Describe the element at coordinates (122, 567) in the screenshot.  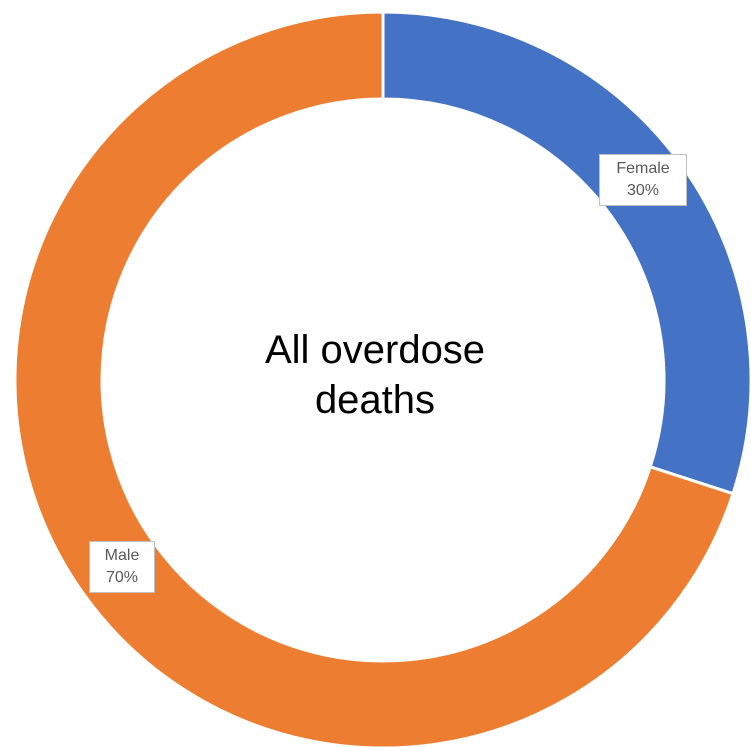
I see `data-label-male: Male 70%` at that location.